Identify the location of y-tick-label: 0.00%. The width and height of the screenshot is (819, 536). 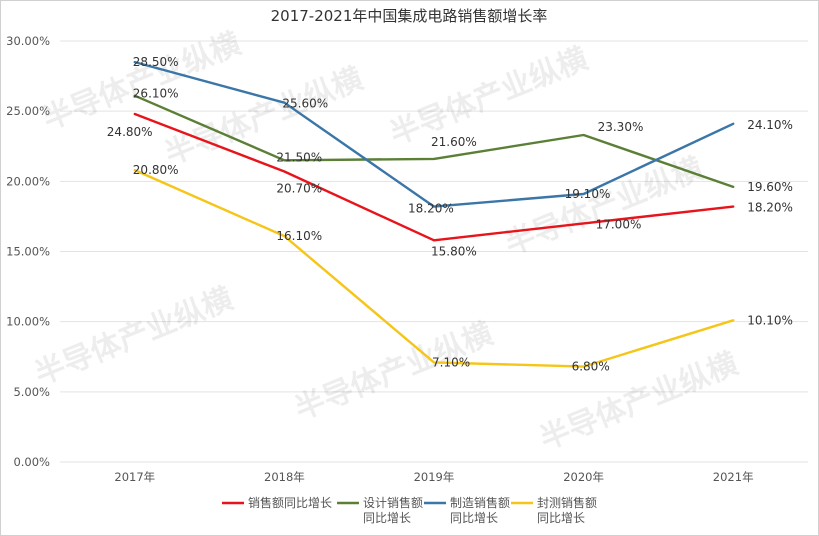
(31, 462).